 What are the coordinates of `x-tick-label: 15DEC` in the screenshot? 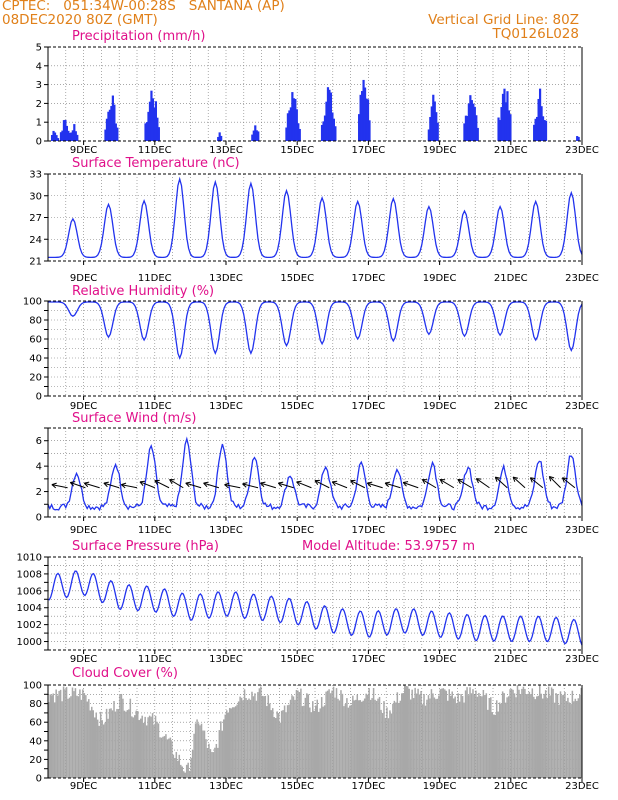 It's located at (297, 150).